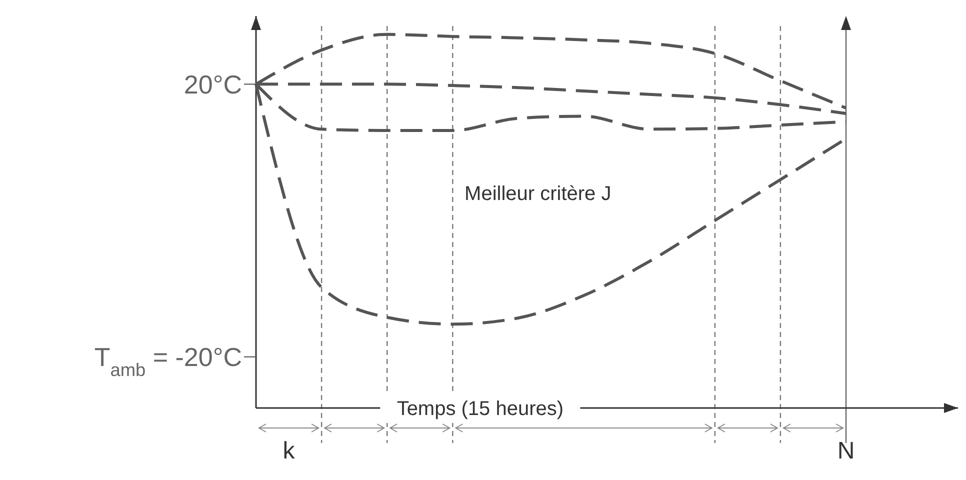  Describe the element at coordinates (213, 84) in the screenshot. I see `y-tick-label: 20°C` at that location.